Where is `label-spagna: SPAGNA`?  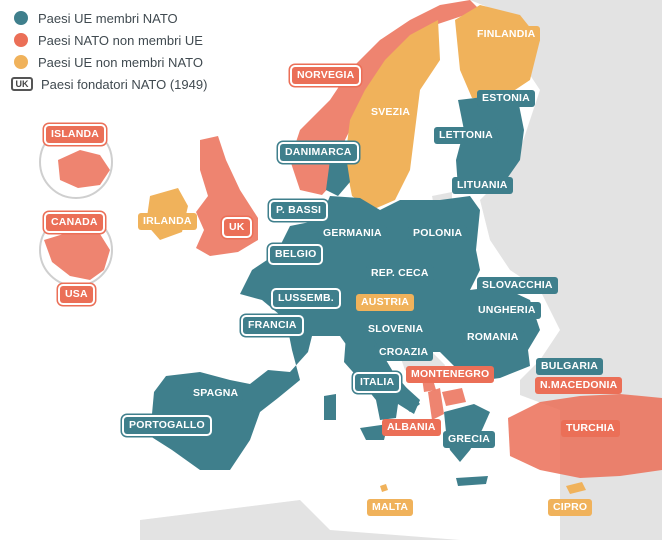 label-spagna: SPAGNA is located at coordinates (216, 393).